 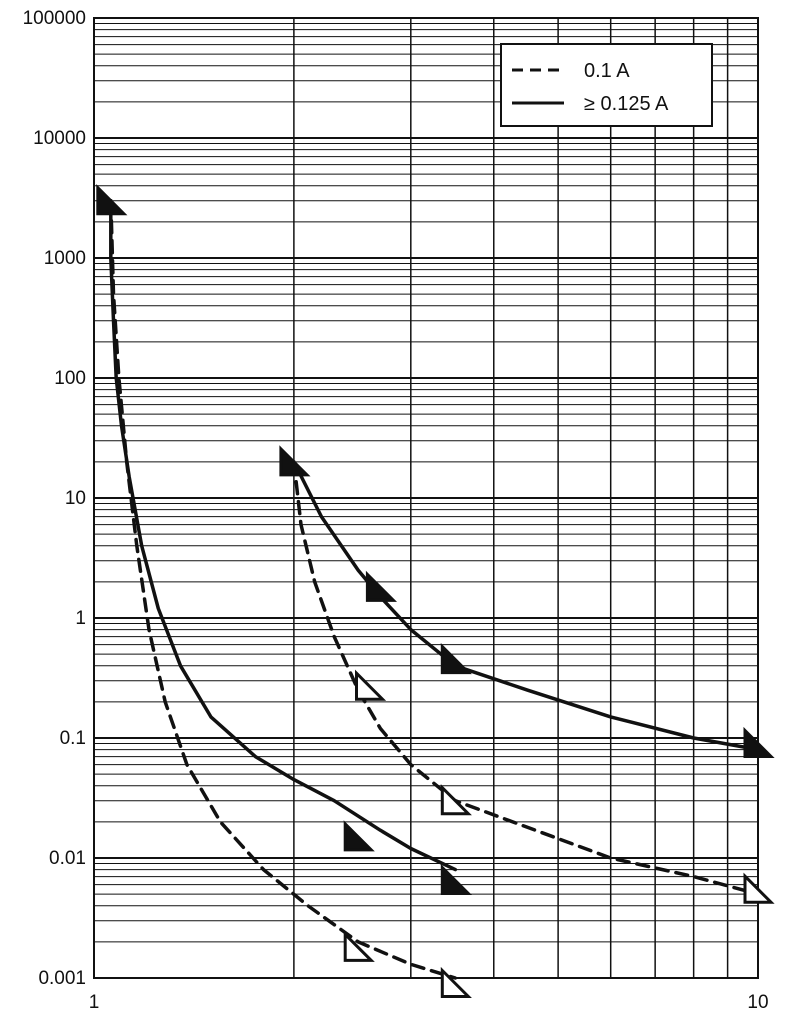 I want to click on y-tick-label: 0.001, so click(x=62, y=978).